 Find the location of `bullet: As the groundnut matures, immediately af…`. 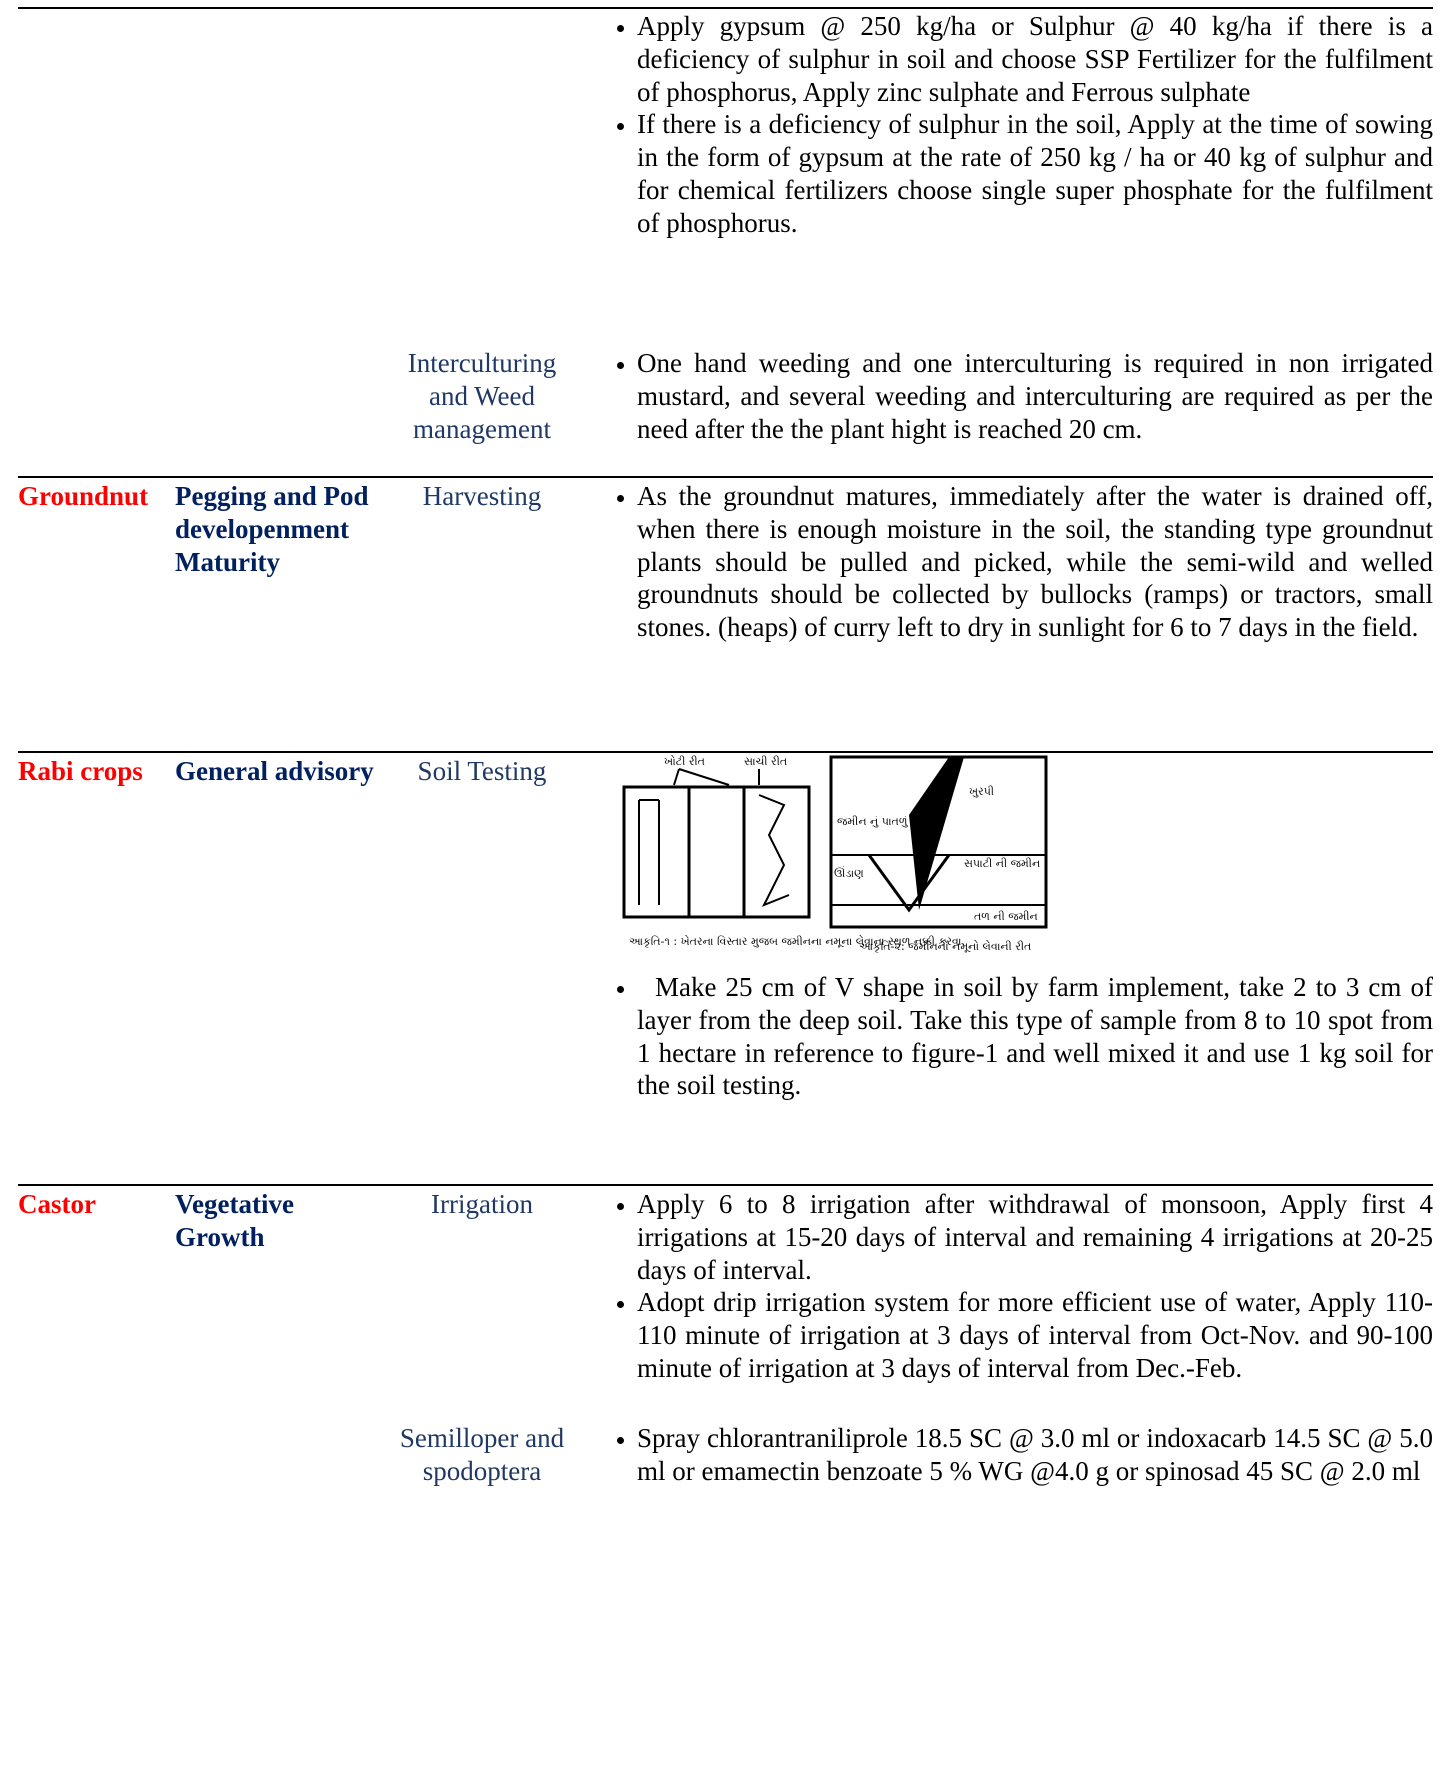

bullet: As the groundnut matures, immediately af… is located at coordinates (1035, 562).